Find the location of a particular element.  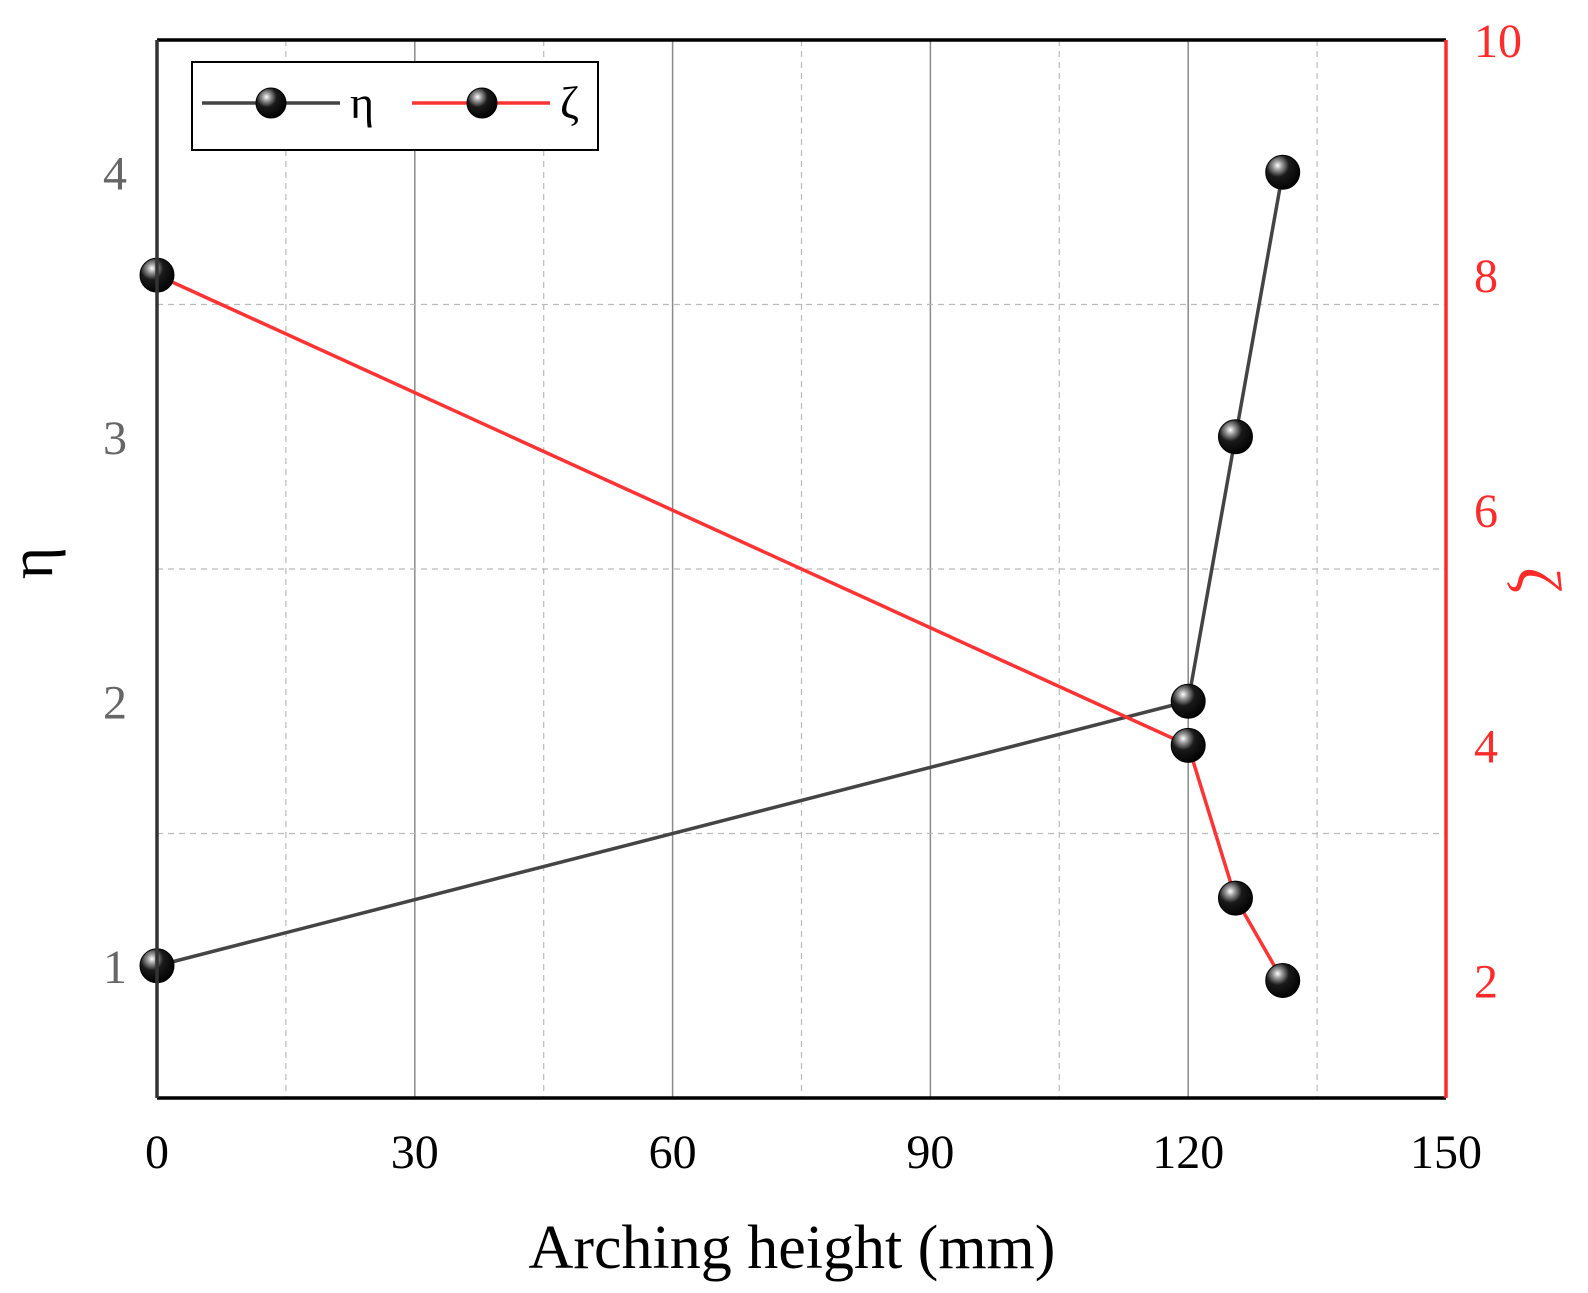

x-tick-label: 30 is located at coordinates (415, 1152).